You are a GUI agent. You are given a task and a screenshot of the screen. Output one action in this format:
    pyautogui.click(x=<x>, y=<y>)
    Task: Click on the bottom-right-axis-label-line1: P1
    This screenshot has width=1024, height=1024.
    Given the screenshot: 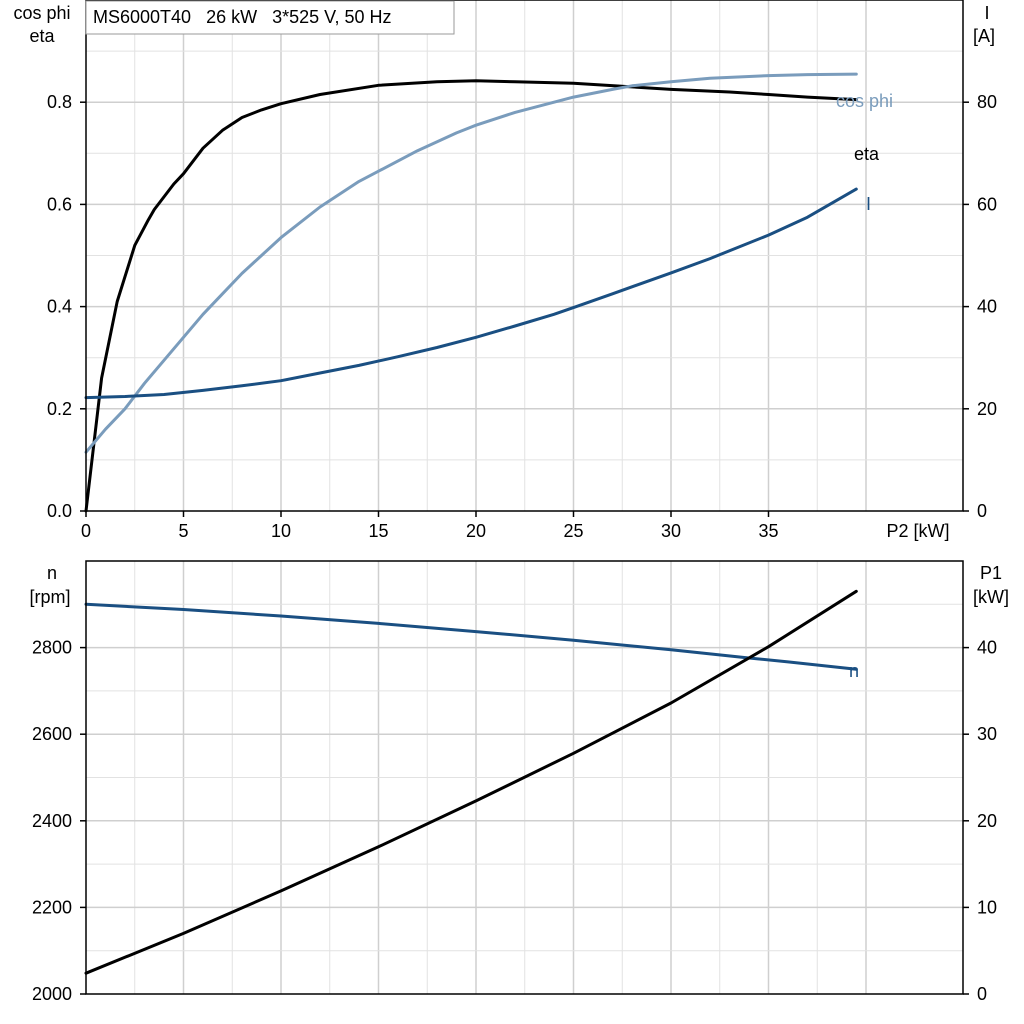 What is the action you would take?
    pyautogui.click(x=991, y=573)
    